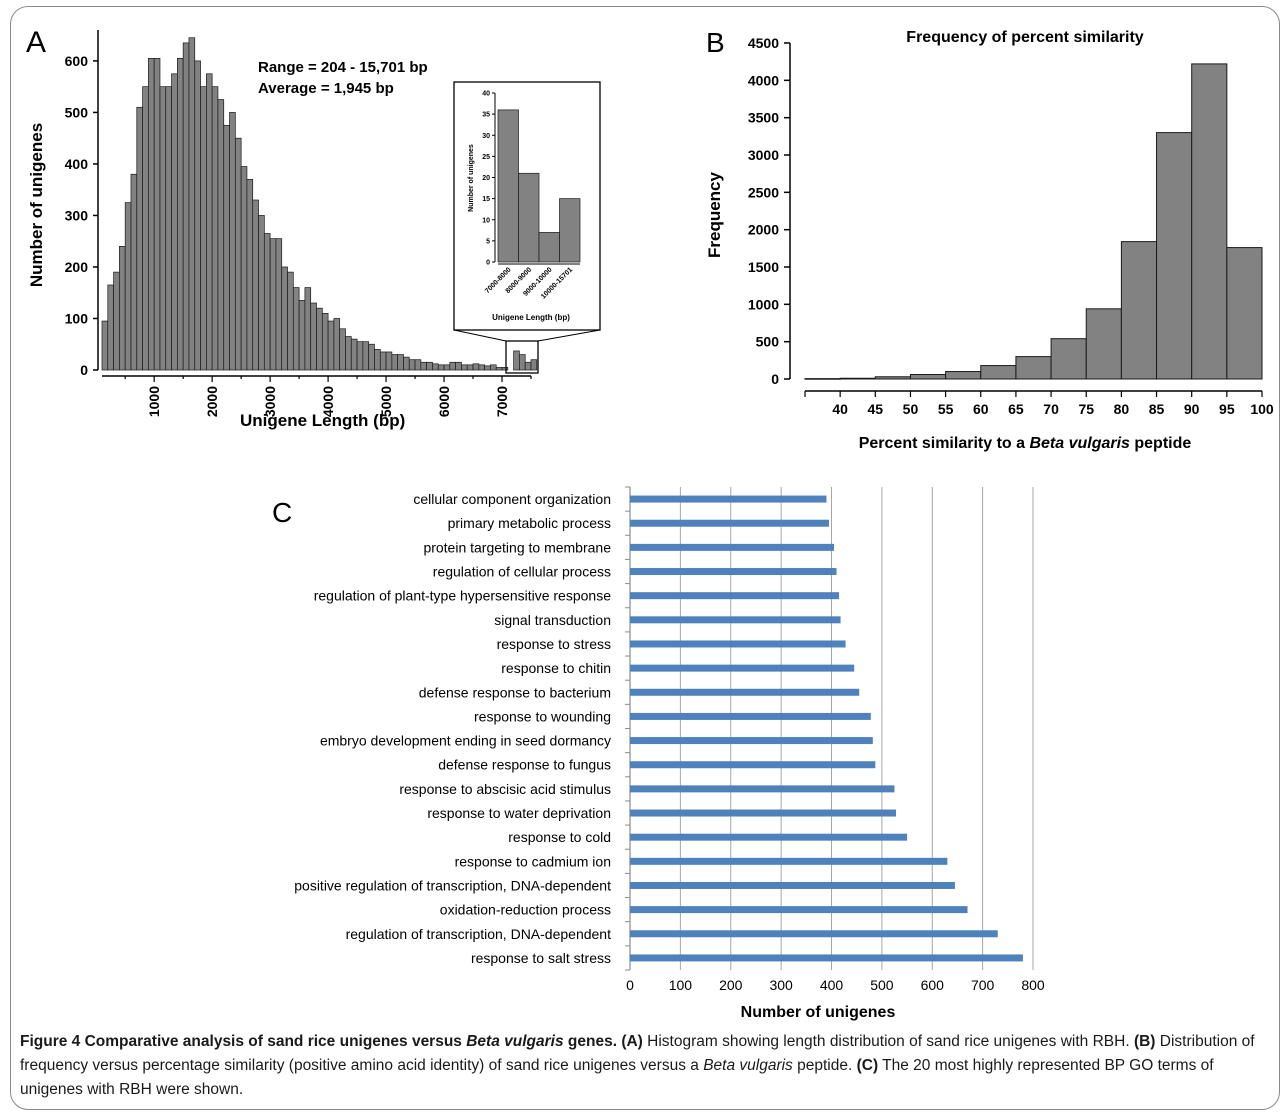  I want to click on category-label: signal transduction, so click(552, 620).